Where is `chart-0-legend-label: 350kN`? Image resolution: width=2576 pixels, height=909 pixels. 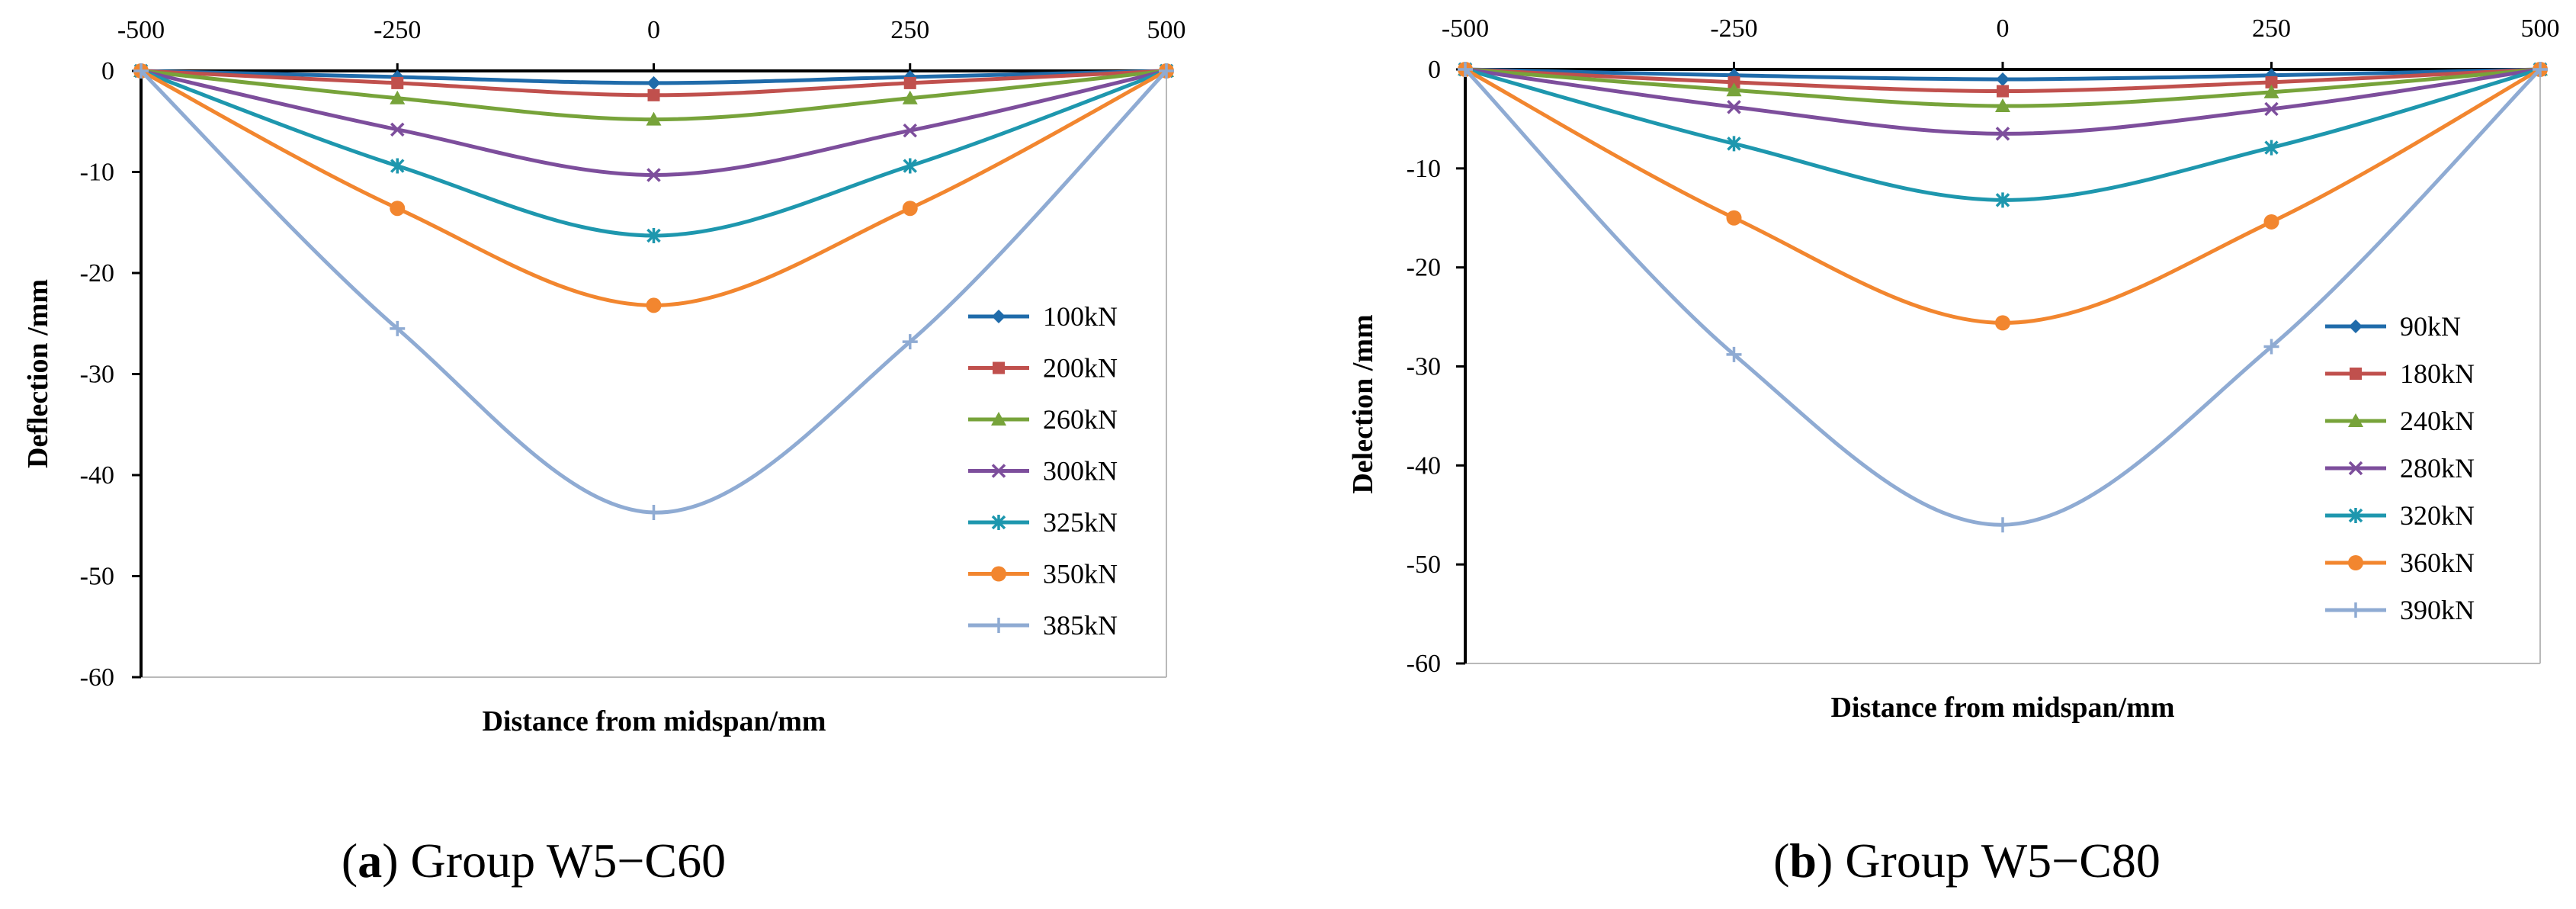 chart-0-legend-label: 350kN is located at coordinates (1080, 574).